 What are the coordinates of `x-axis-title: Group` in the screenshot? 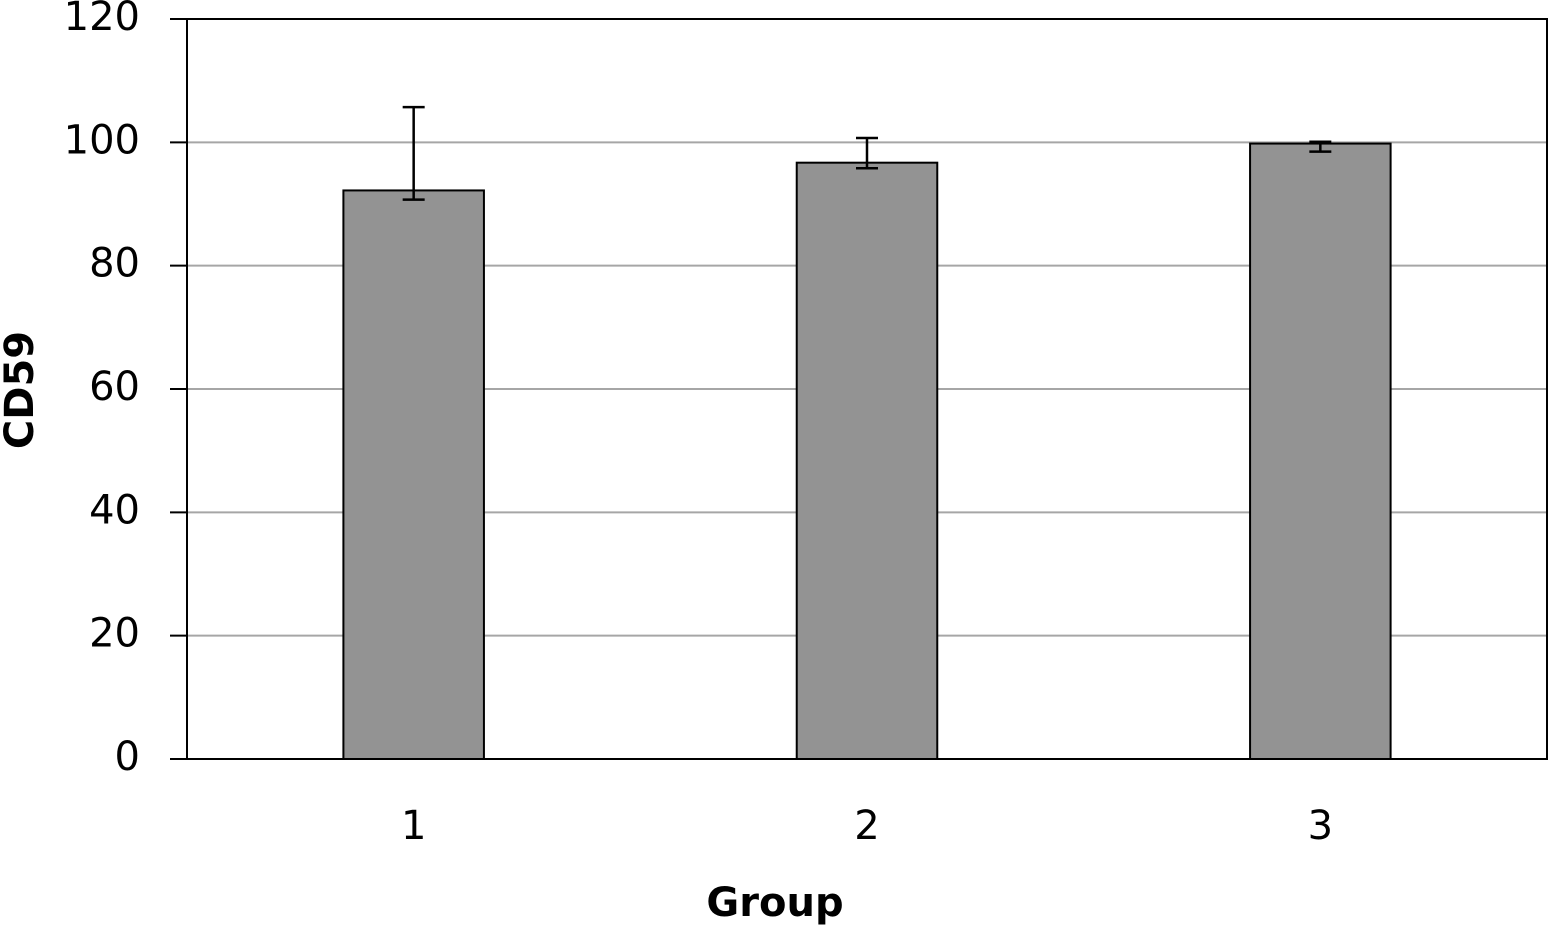 It's located at (774, 903).